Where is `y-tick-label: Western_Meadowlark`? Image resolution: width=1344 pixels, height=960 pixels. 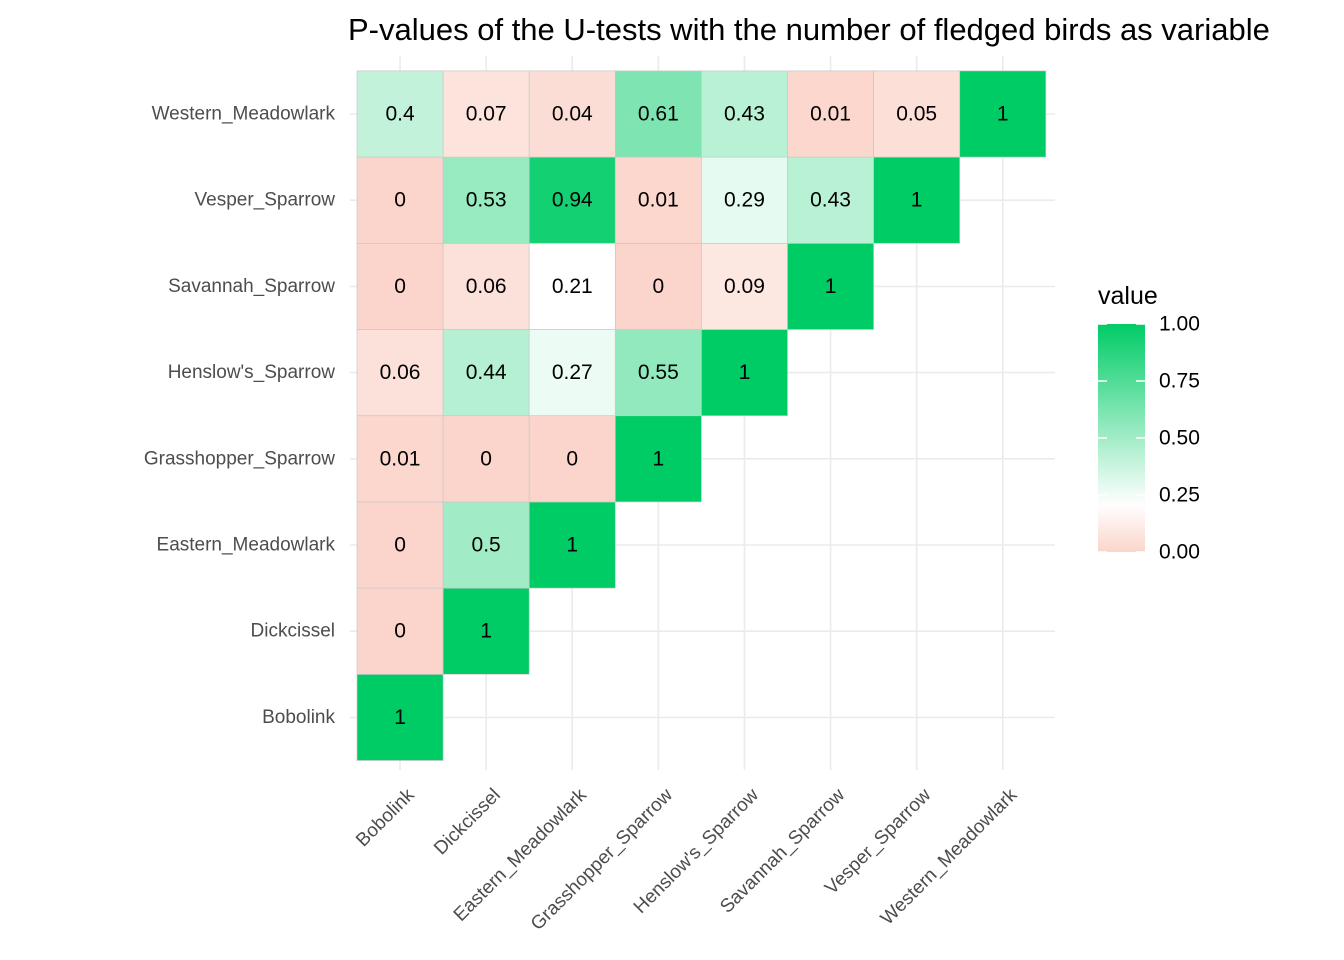 y-tick-label: Western_Meadowlark is located at coordinates (244, 114).